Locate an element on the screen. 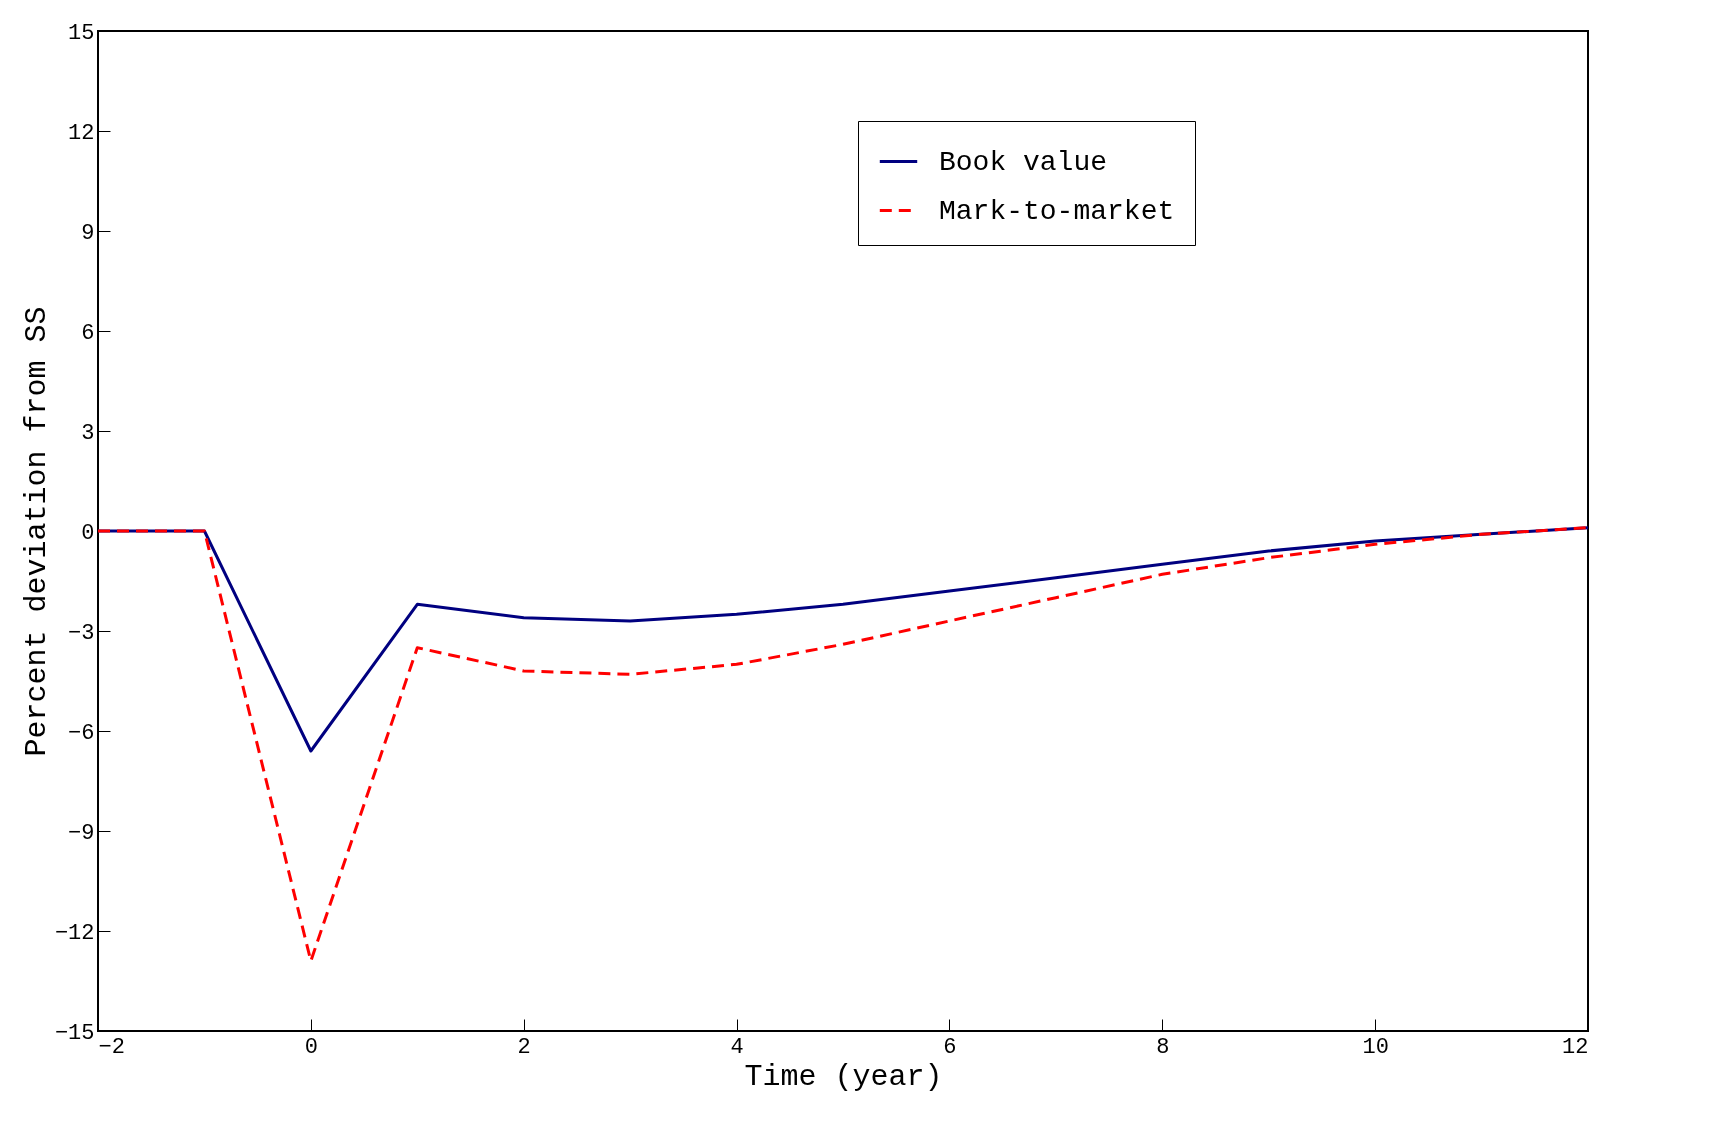 The image size is (1711, 1143). x-tick-label: −2 is located at coordinates (111, 1047).